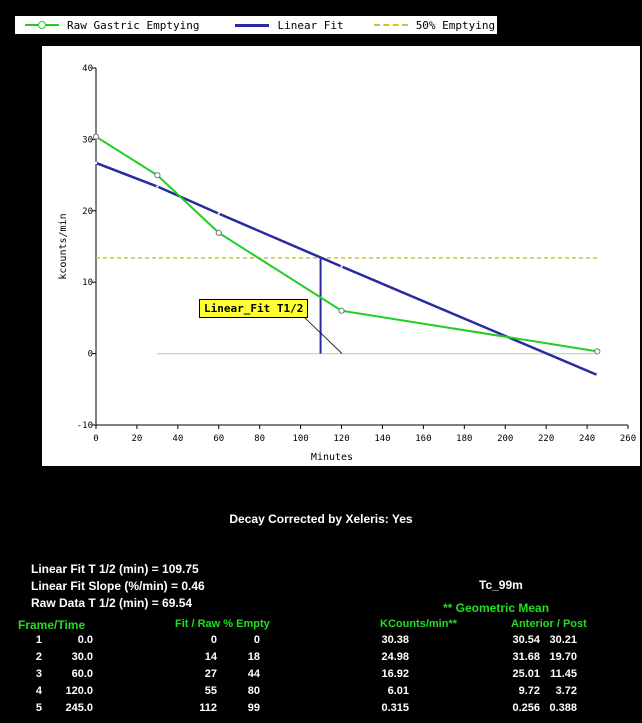  I want to click on table-cell: 2, so click(38, 657).